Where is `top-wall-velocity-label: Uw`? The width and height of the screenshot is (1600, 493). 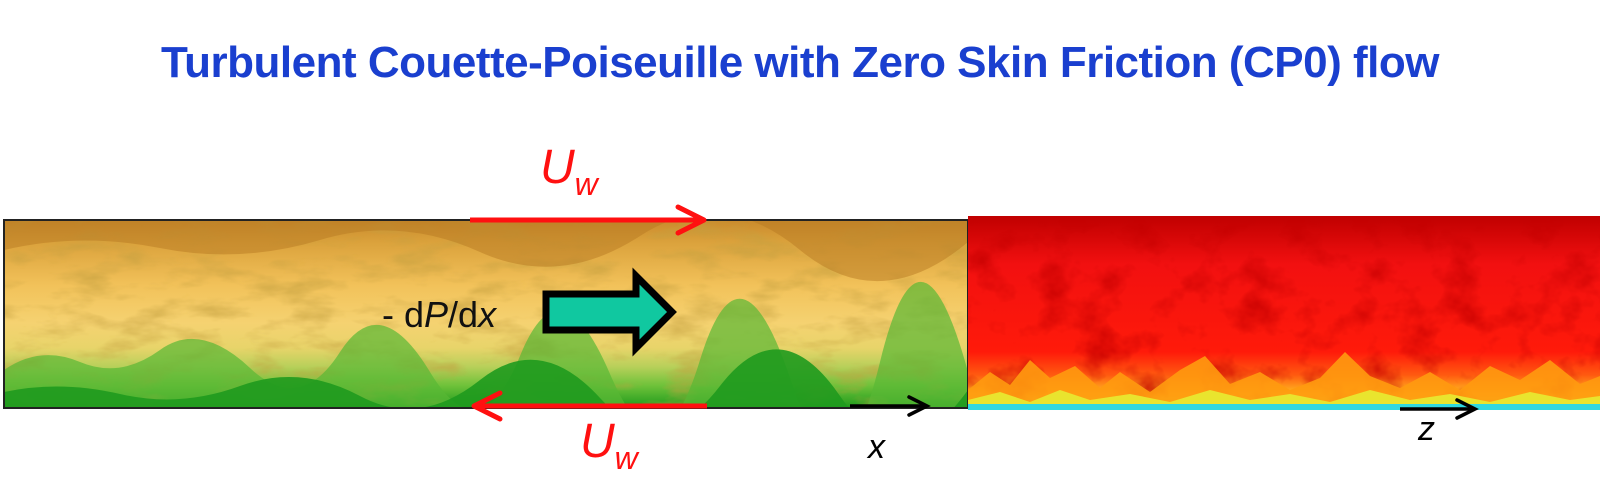
top-wall-velocity-label: Uw is located at coordinates (570, 171).